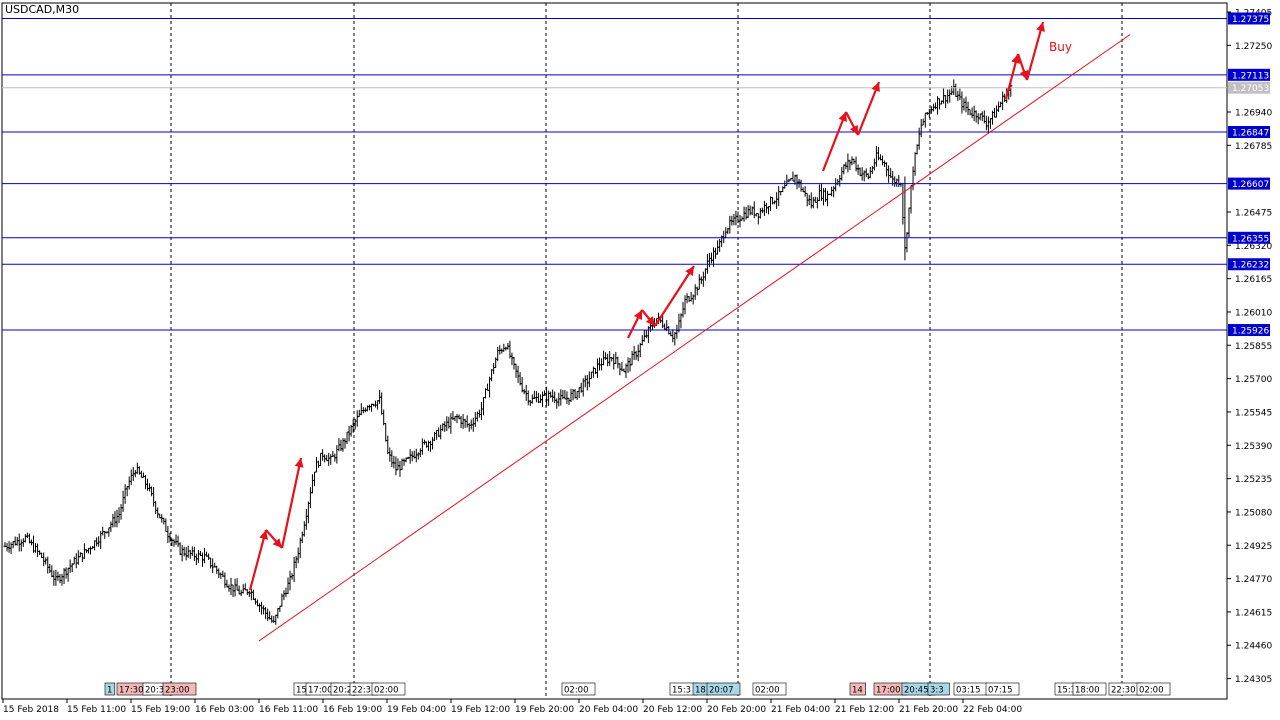  I want to click on price-tick-label: 1.25545, so click(1253, 413).